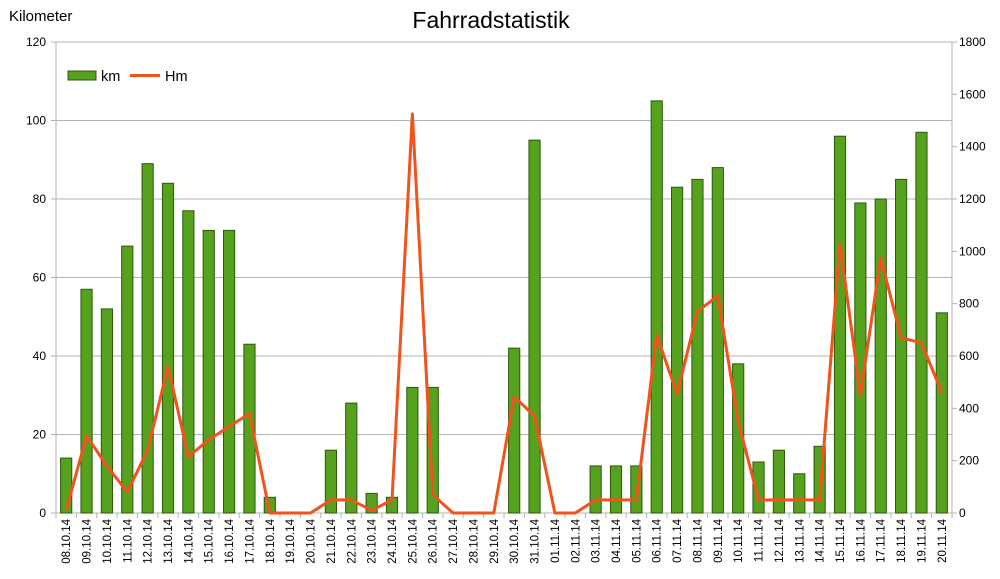 This screenshot has width=1000, height=579. I want to click on x-tick-label: 13.11.14, so click(800, 540).